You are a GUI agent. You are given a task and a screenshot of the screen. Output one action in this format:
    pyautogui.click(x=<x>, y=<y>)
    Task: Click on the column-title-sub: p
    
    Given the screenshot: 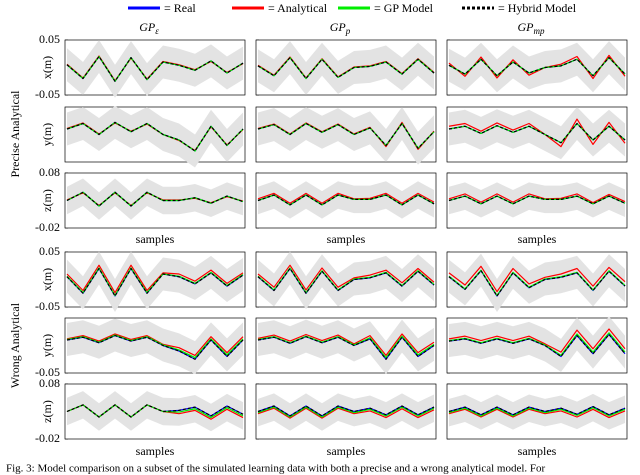 What is the action you would take?
    pyautogui.click(x=348, y=31)
    